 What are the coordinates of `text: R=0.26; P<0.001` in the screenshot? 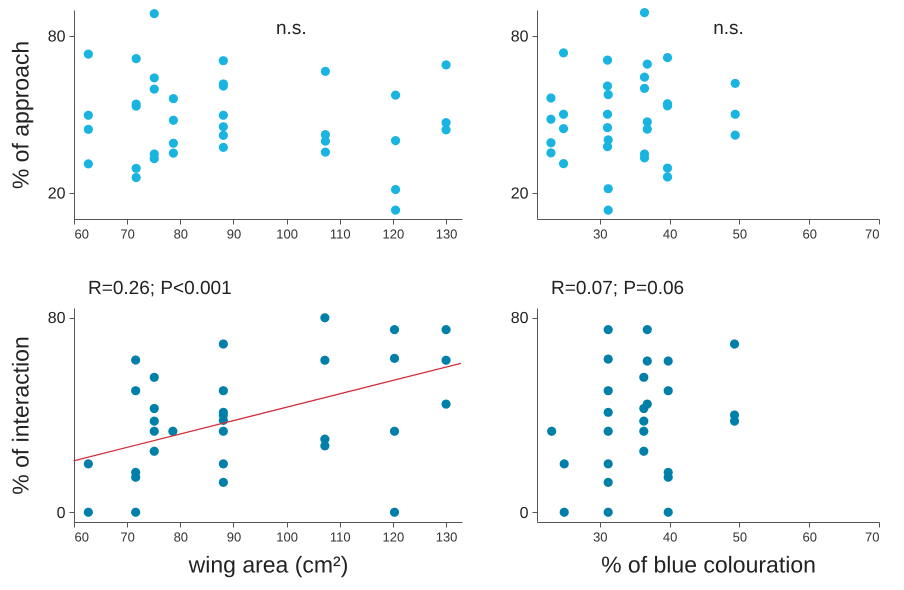 It's located at (160, 288).